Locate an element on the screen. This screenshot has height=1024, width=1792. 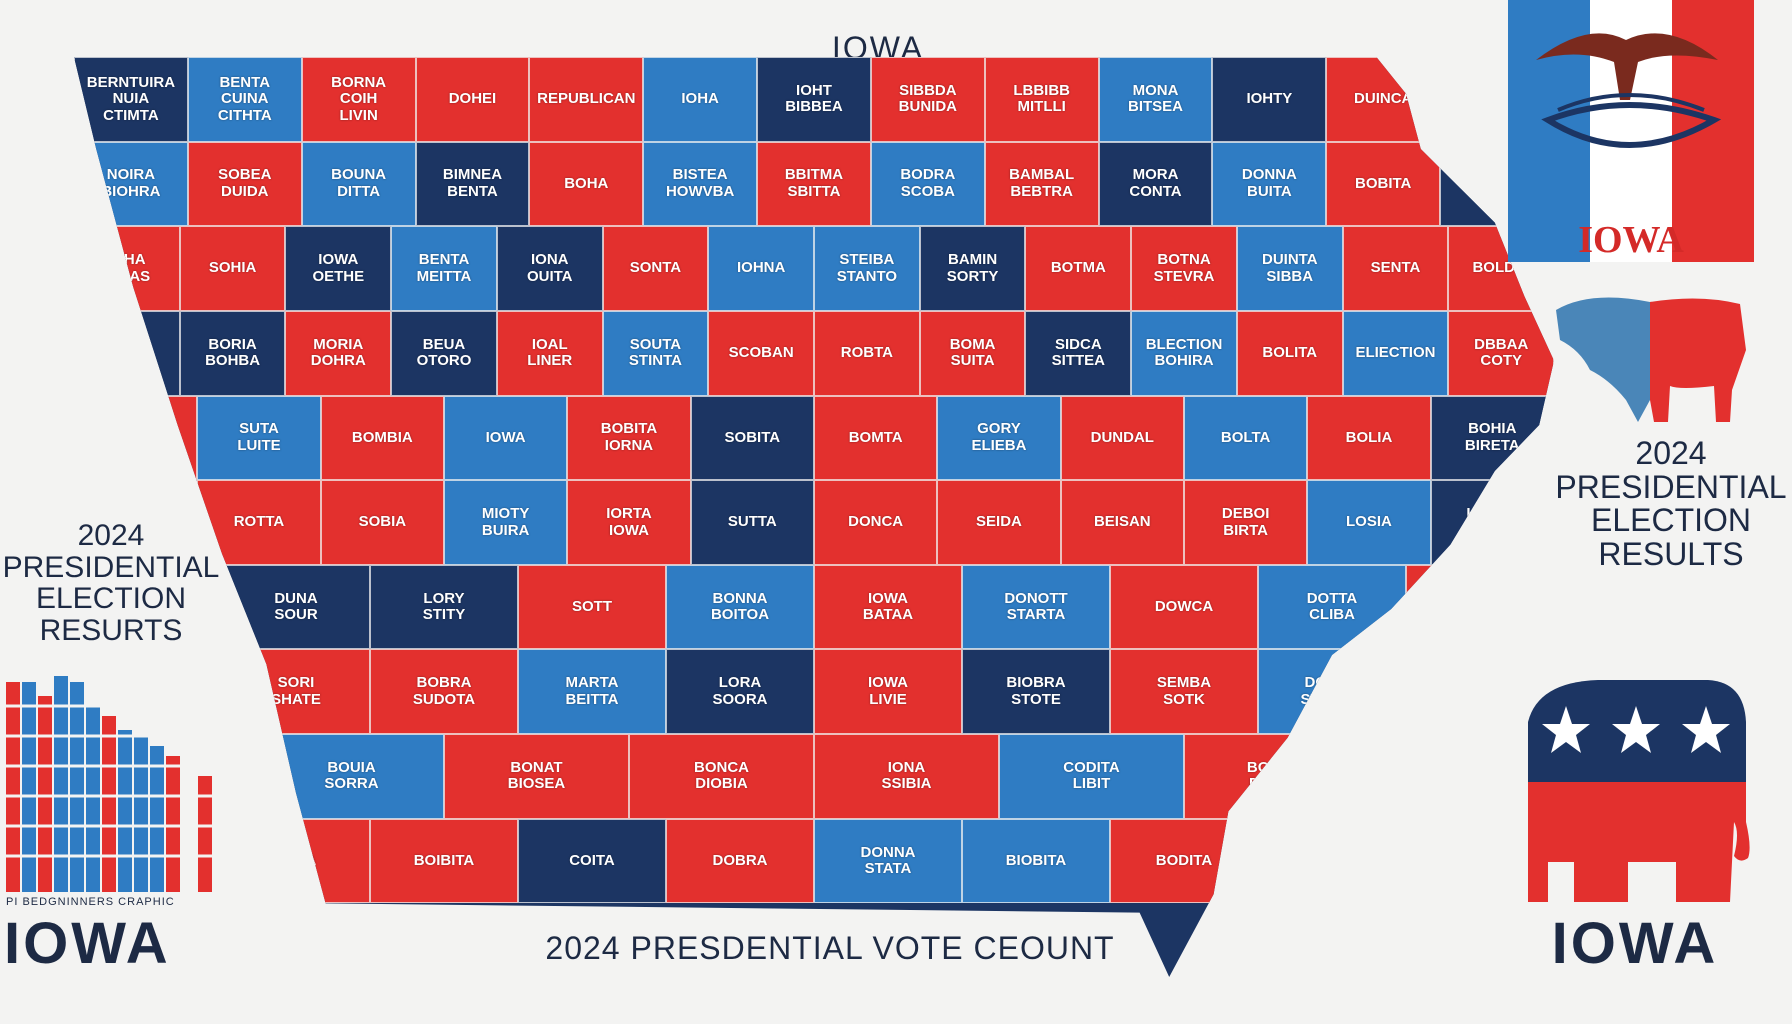
county: BONAT BIOSEA is located at coordinates (536, 776).